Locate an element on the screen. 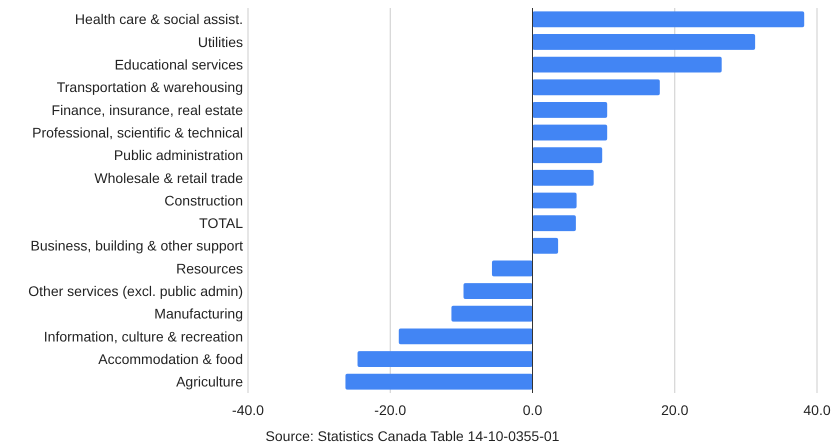 The width and height of the screenshot is (833, 447). y-tick-label: Utilities is located at coordinates (220, 42).